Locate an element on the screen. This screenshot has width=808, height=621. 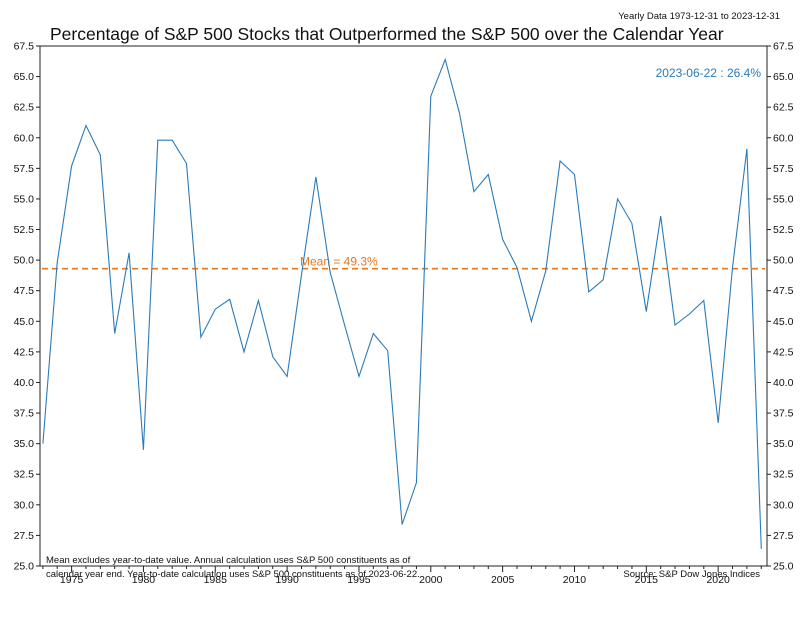
y-tick-label-right: 50.0 is located at coordinates (783, 261).